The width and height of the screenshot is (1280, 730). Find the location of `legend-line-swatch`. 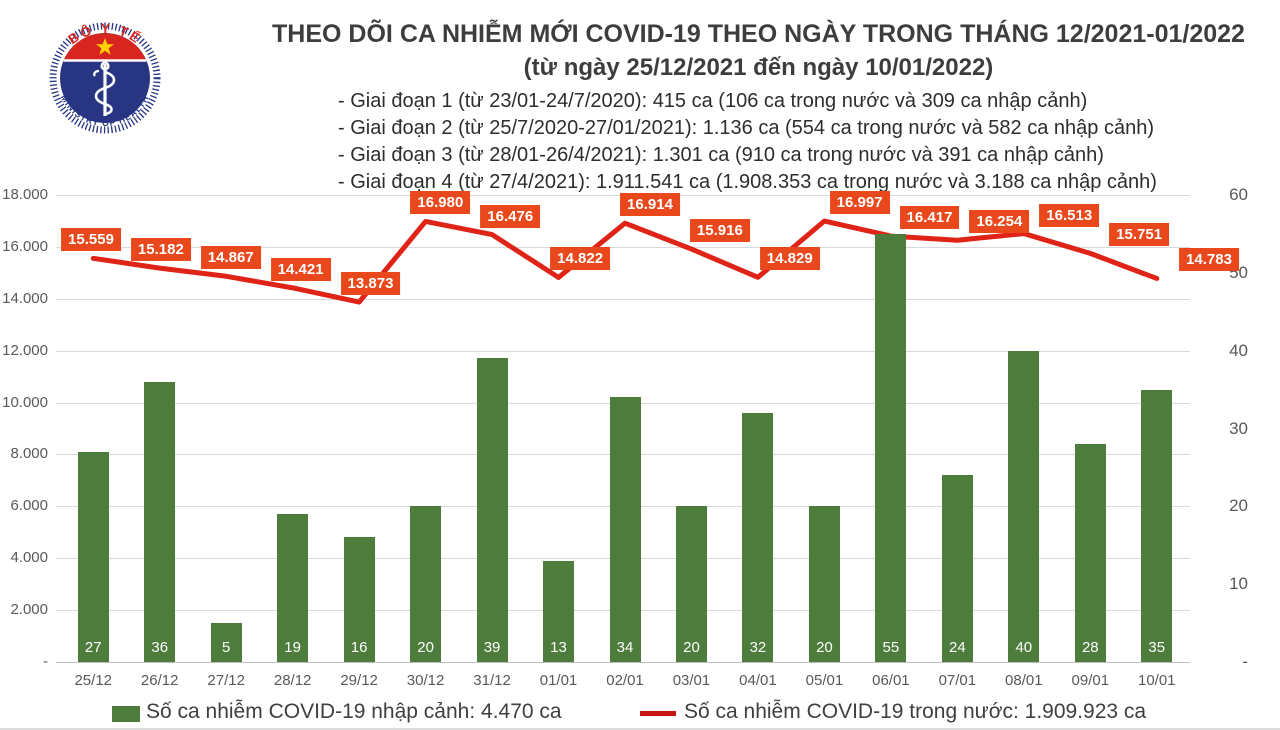

legend-line-swatch is located at coordinates (658, 713).